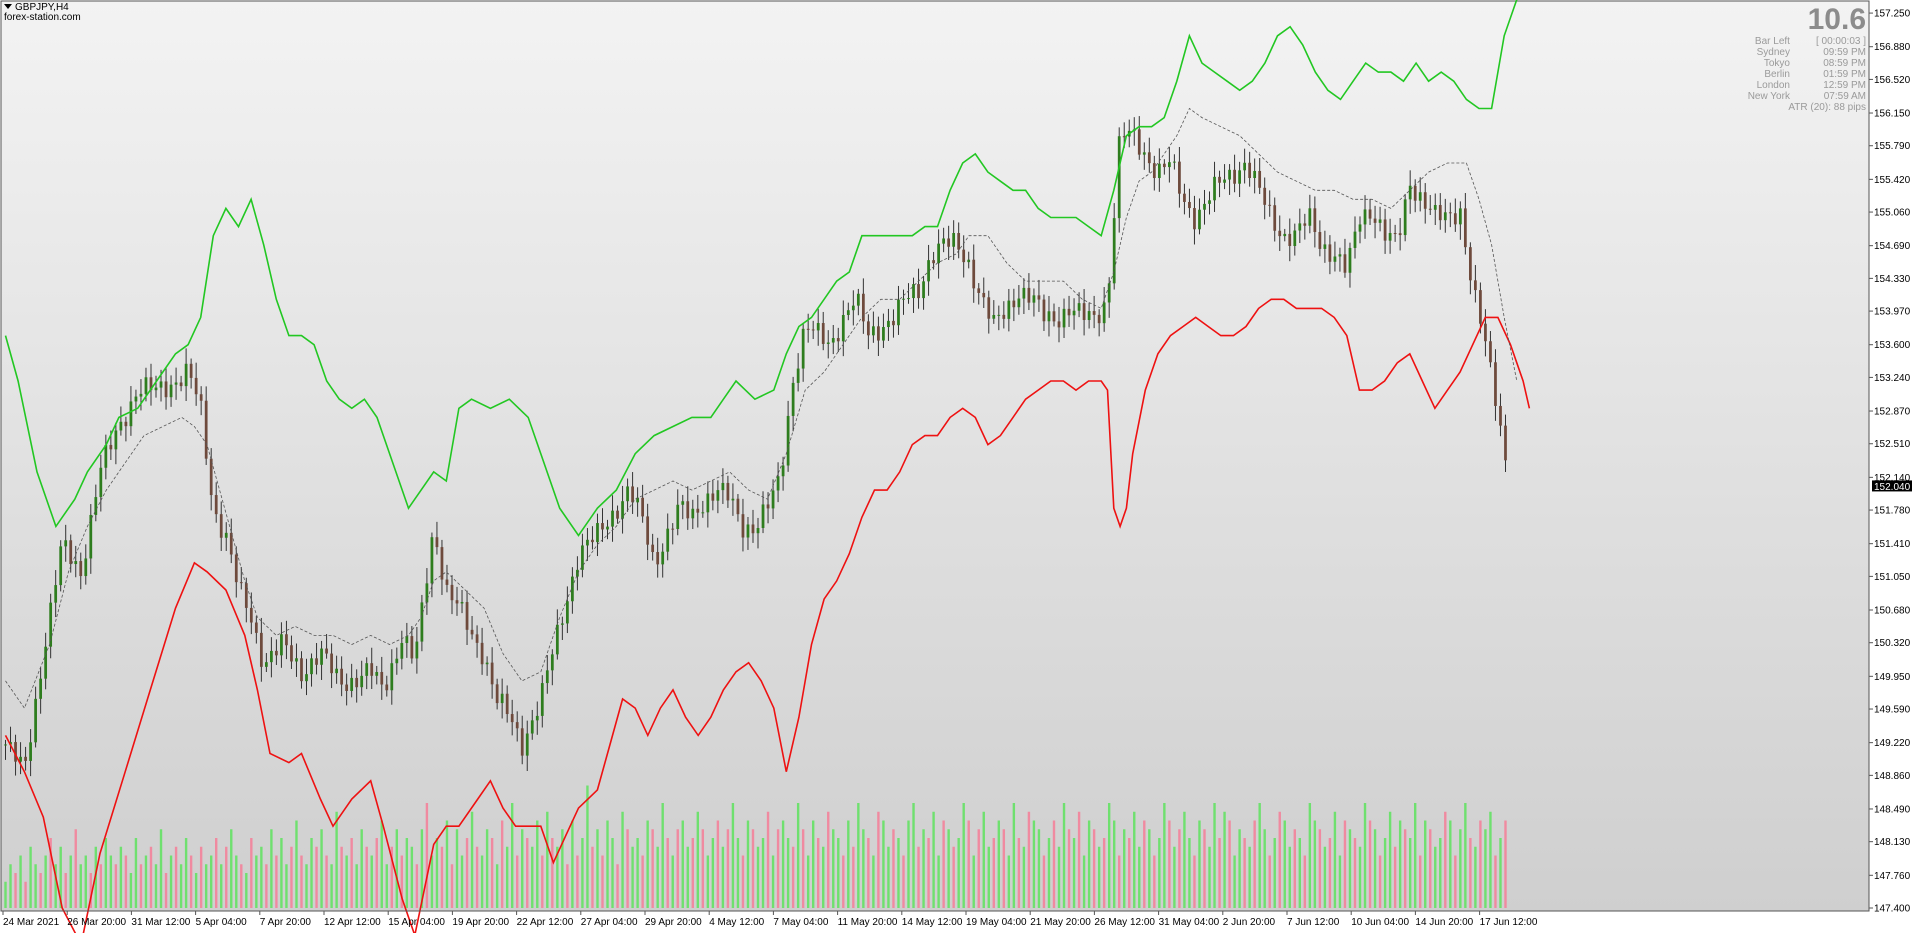 The image size is (1916, 933). Describe the element at coordinates (1892, 876) in the screenshot. I see `price-tick-label: 147.760` at that location.